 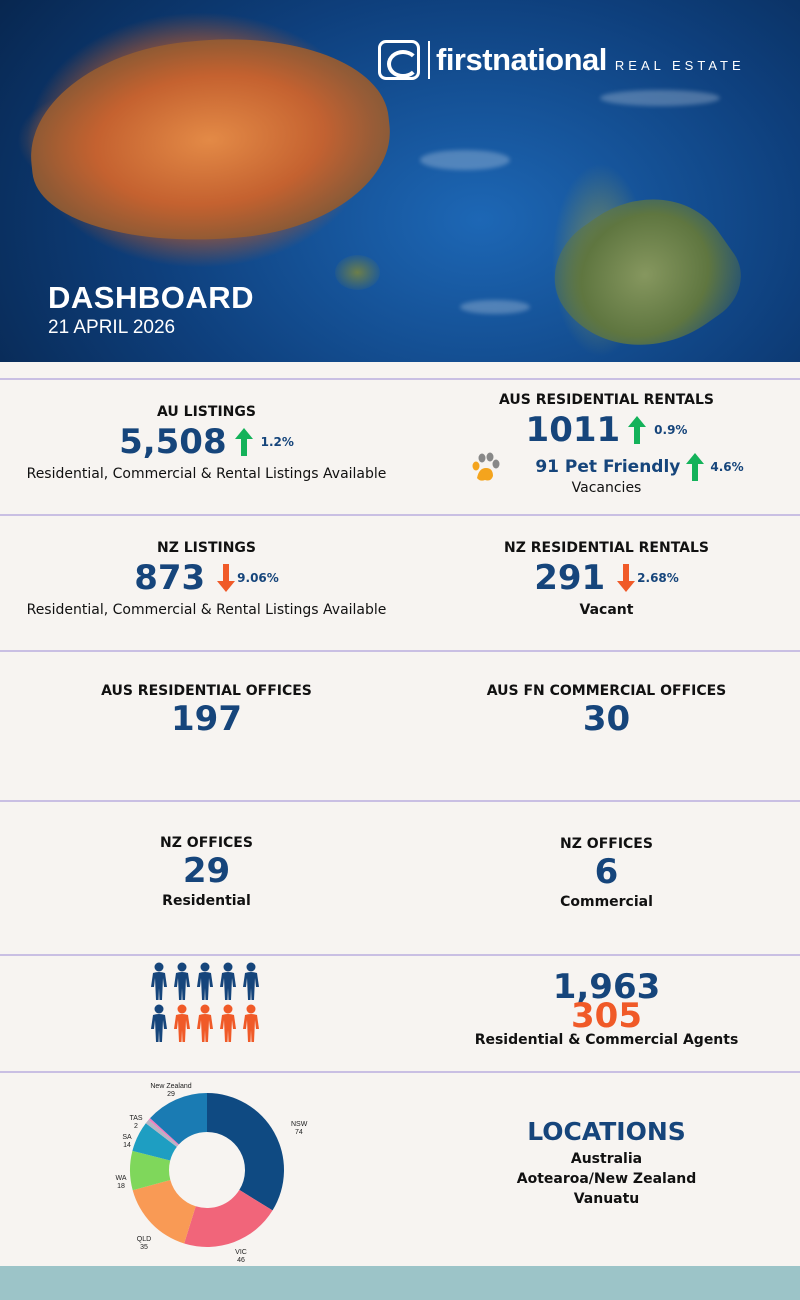 I want to click on donut-slice-tas, so click(x=162, y=1133).